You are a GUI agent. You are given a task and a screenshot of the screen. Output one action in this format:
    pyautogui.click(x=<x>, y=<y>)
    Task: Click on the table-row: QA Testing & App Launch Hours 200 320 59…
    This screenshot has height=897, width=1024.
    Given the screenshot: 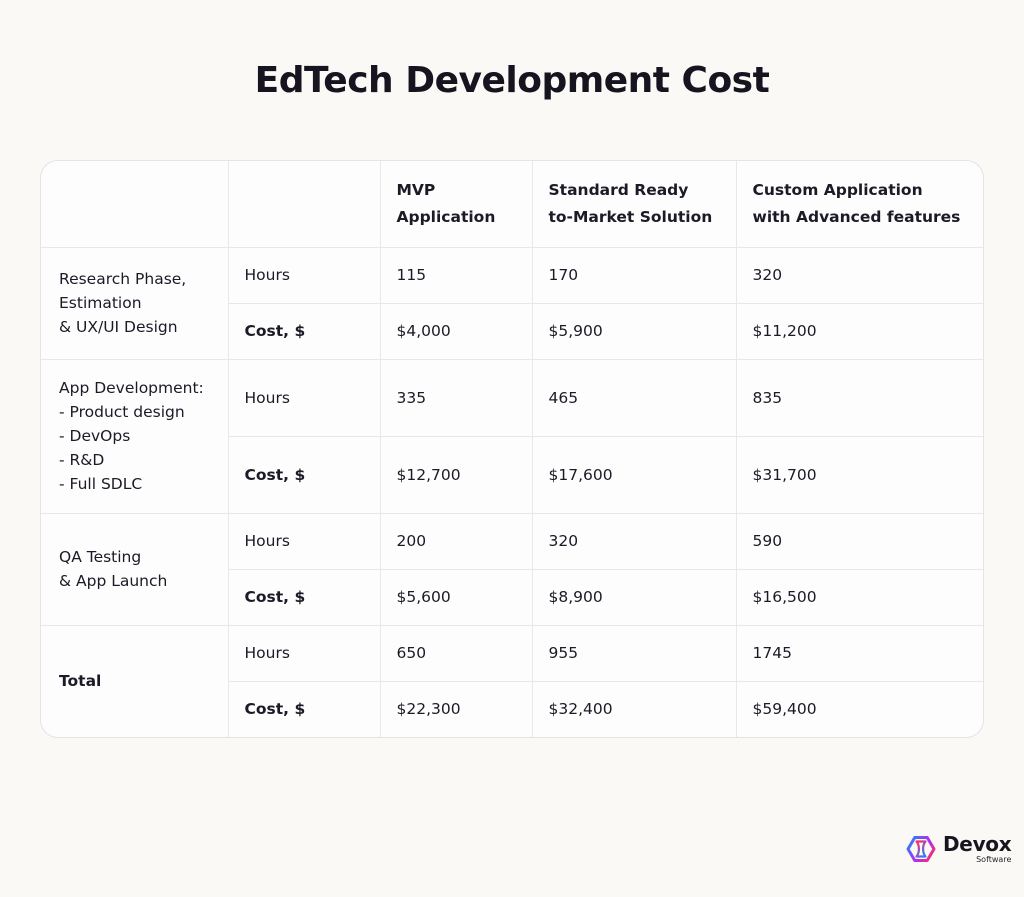 What is the action you would take?
    pyautogui.click(x=512, y=569)
    